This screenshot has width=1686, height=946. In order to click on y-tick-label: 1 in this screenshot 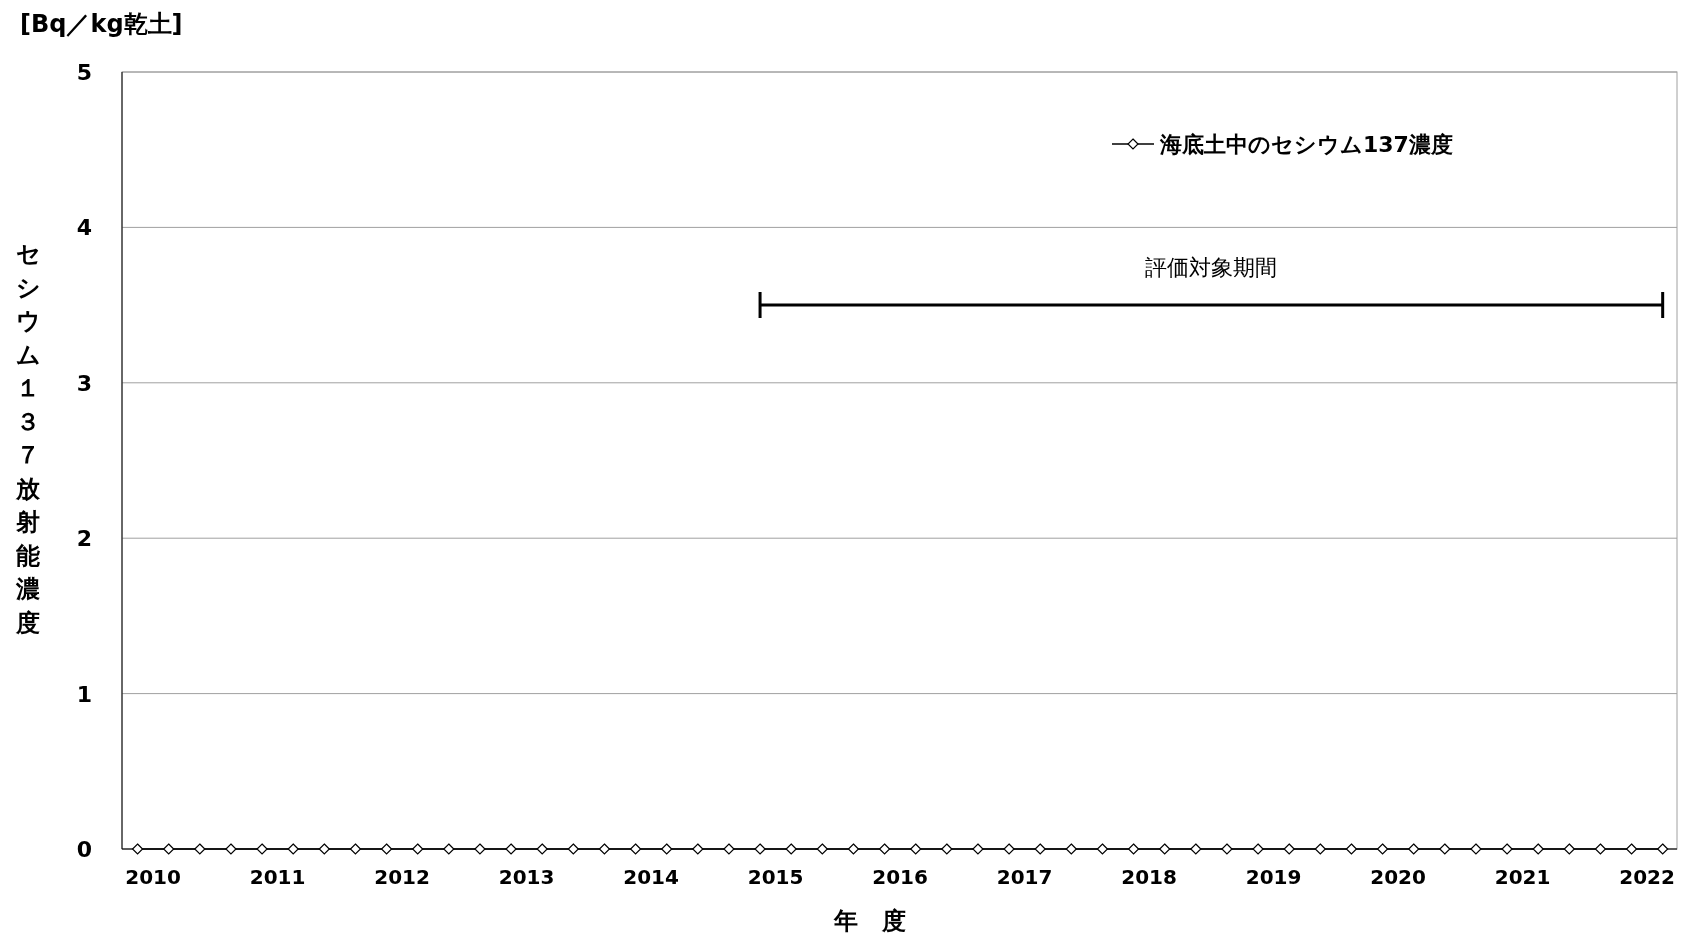, I will do `click(84, 694)`.